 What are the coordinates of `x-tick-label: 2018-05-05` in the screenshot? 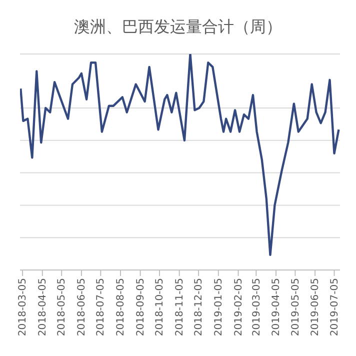 It's located at (62, 307).